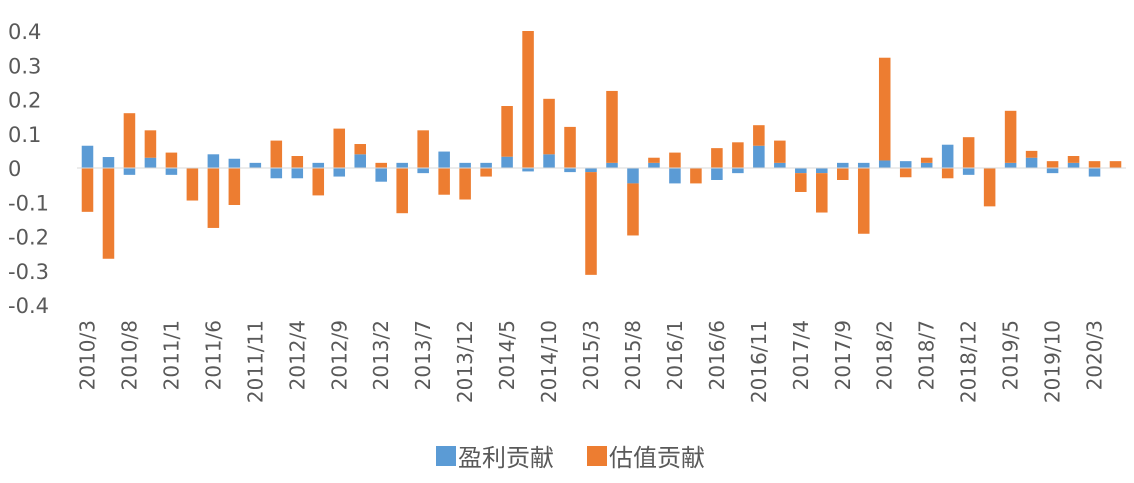  What do you see at coordinates (927, 355) in the screenshot?
I see `x-tick-label: 2018/7` at bounding box center [927, 355].